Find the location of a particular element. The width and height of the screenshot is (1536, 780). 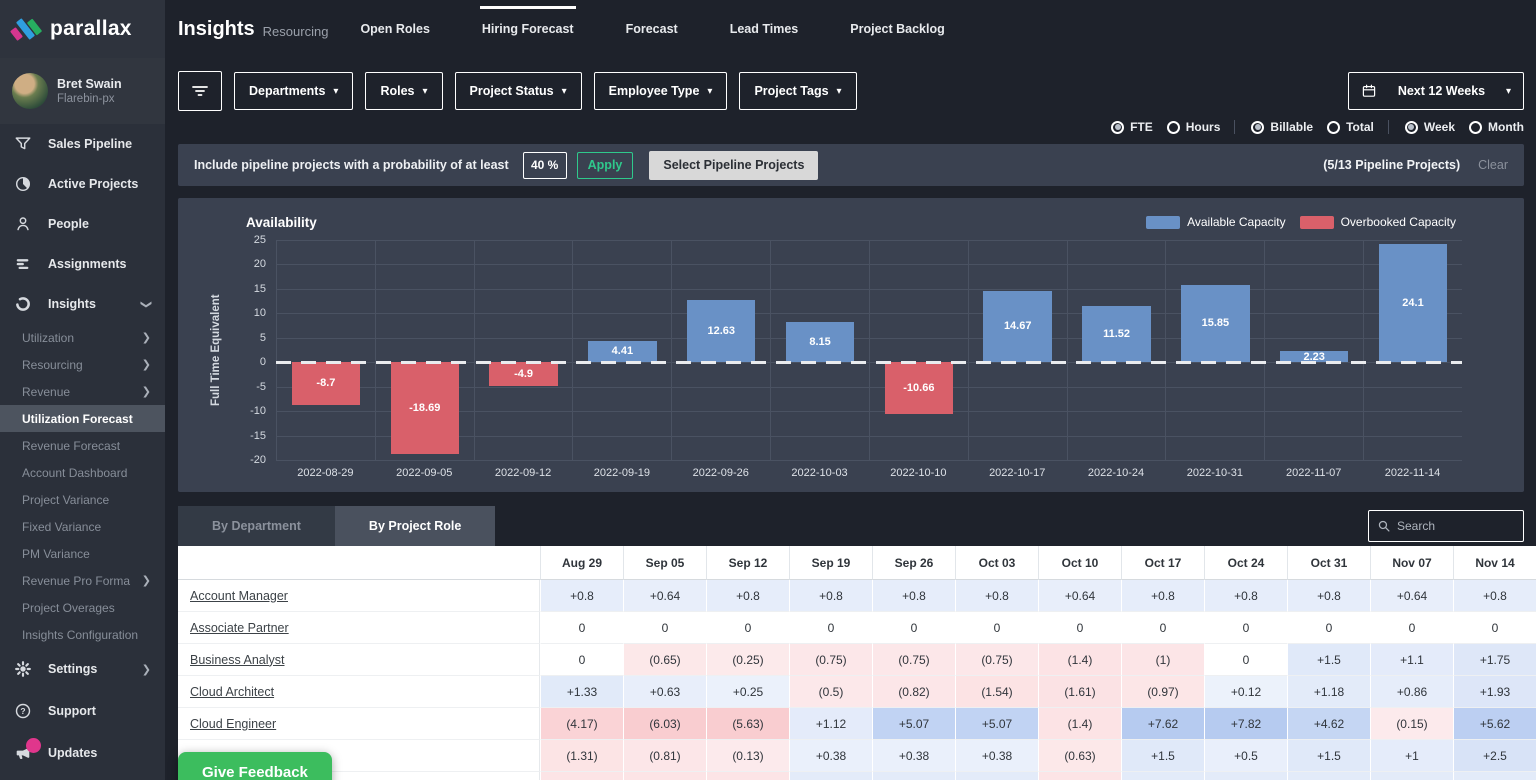

role-link-associate-partner: Associate Partner is located at coordinates (239, 627).